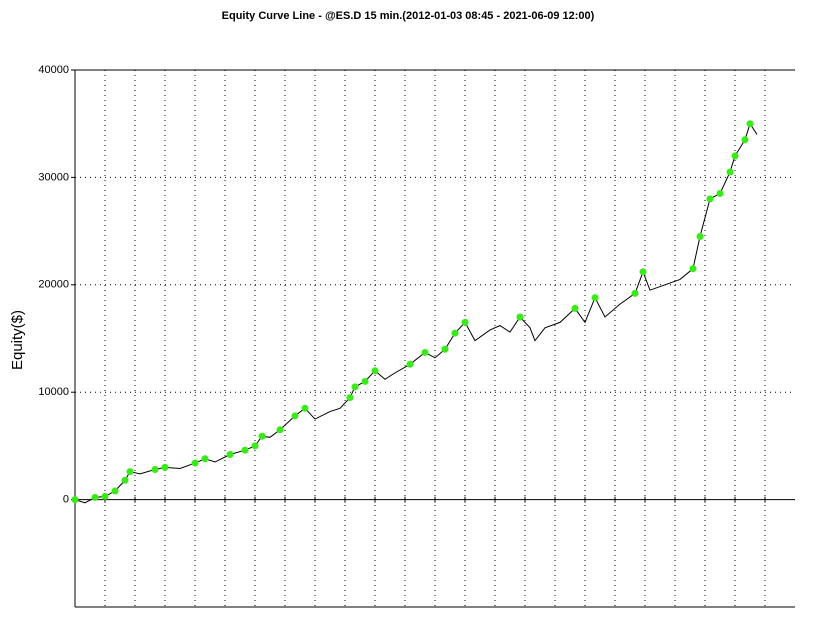  What do you see at coordinates (53, 285) in the screenshot?
I see `y-tick-label: 20000` at bounding box center [53, 285].